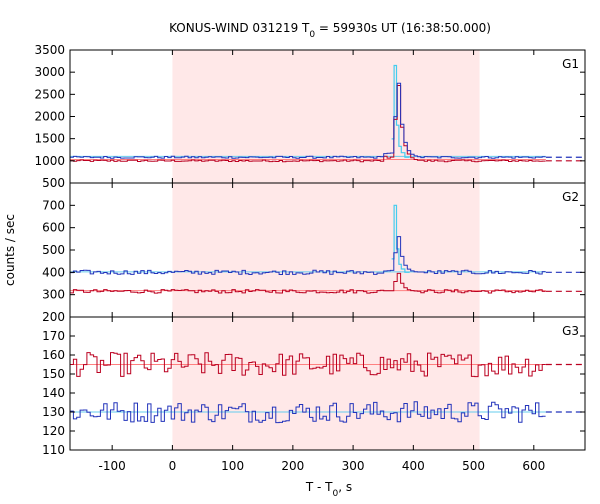 Image resolution: width=600 pixels, height=504 pixels. What do you see at coordinates (312, 35) in the screenshot?
I see `title-subscript: 0` at bounding box center [312, 35].